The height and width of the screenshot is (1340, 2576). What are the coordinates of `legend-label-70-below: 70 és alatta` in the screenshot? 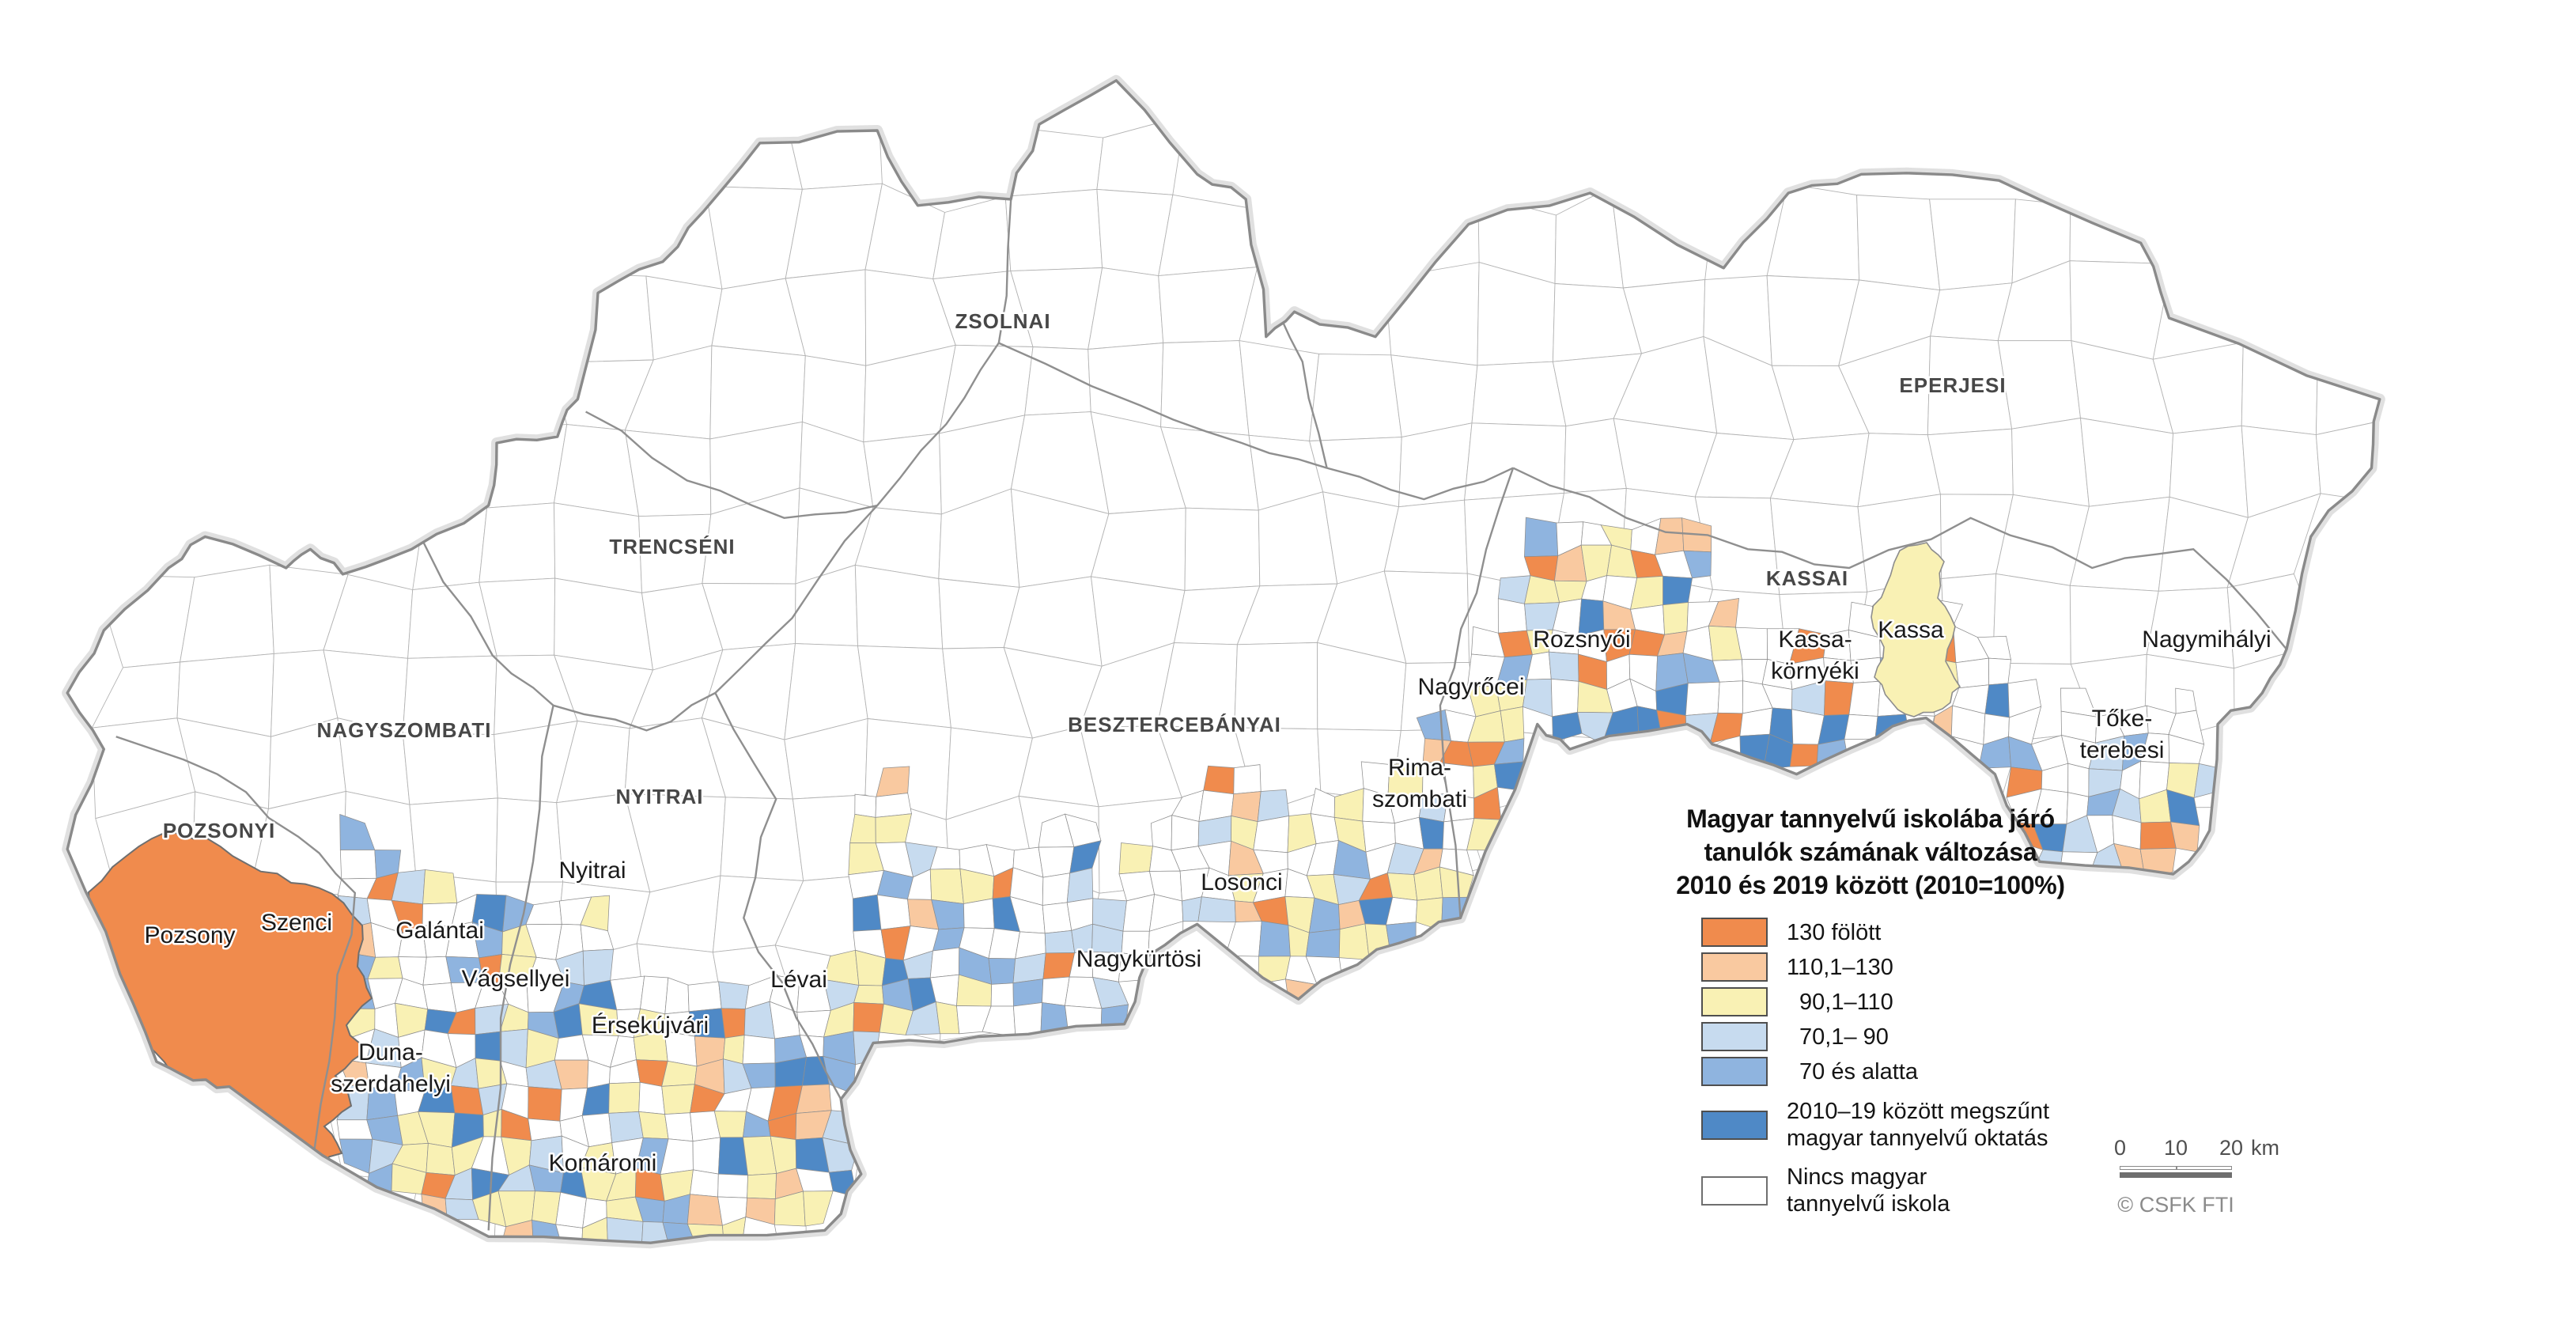 It's located at (1858, 1071).